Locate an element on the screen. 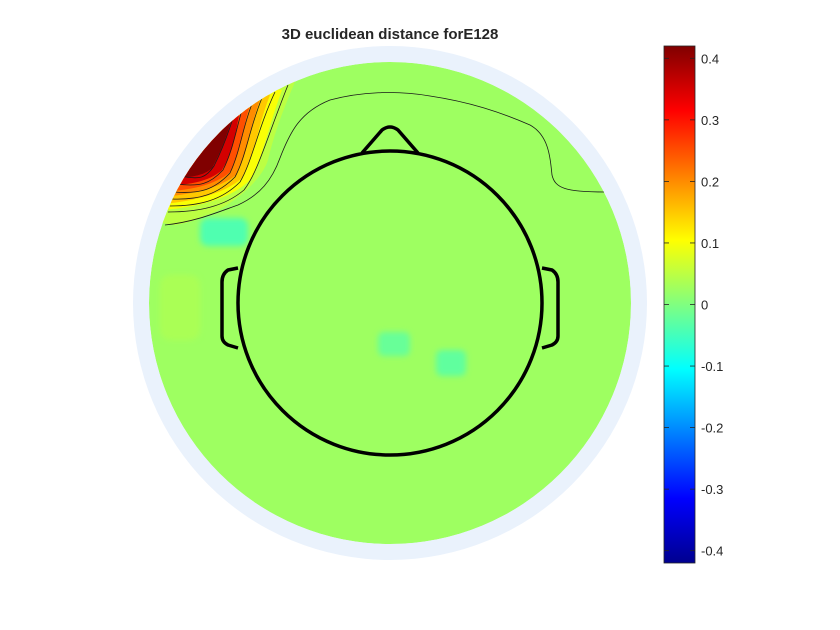  contour-line-outer is located at coordinates (385, 159).